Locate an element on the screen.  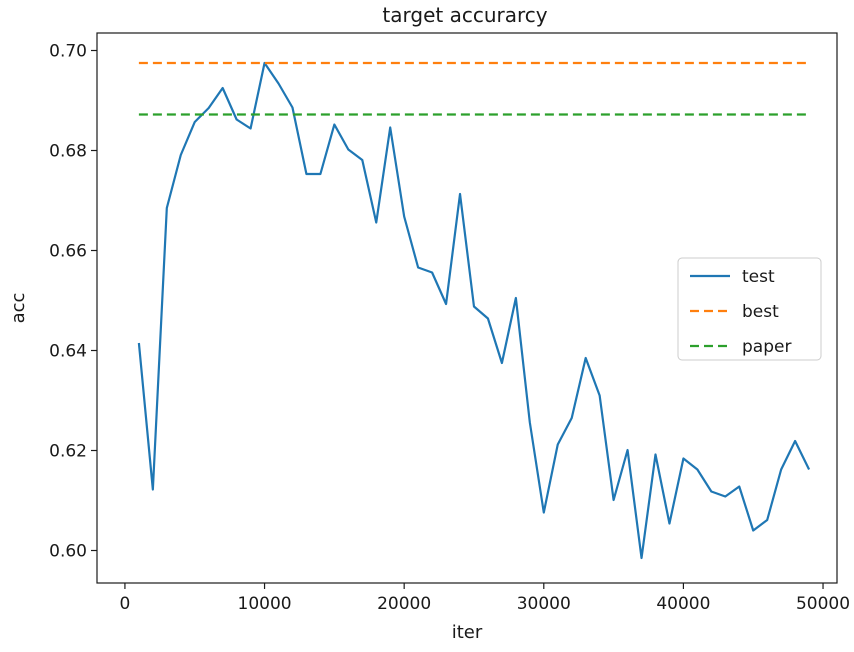
y-axis-title: acc is located at coordinates (18, 308).